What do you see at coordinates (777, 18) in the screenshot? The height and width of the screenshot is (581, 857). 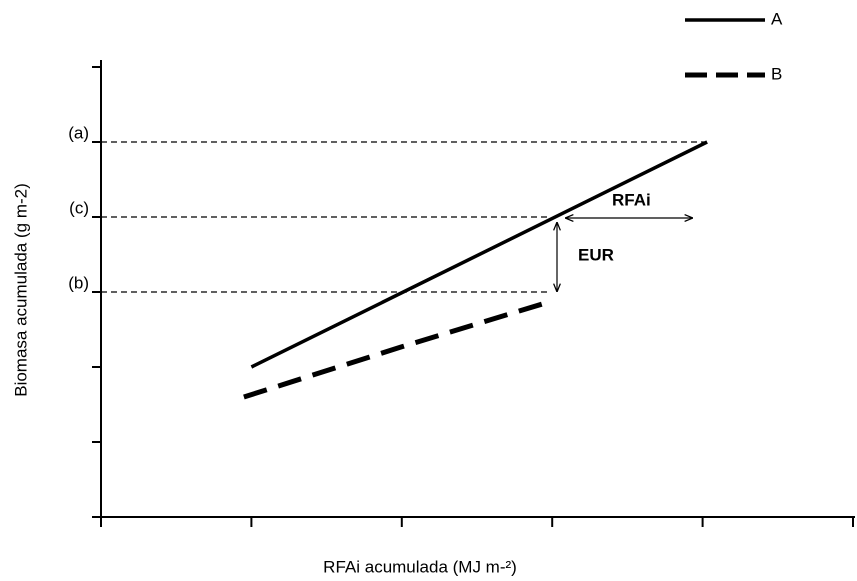 I see `legend-label: A` at bounding box center [777, 18].